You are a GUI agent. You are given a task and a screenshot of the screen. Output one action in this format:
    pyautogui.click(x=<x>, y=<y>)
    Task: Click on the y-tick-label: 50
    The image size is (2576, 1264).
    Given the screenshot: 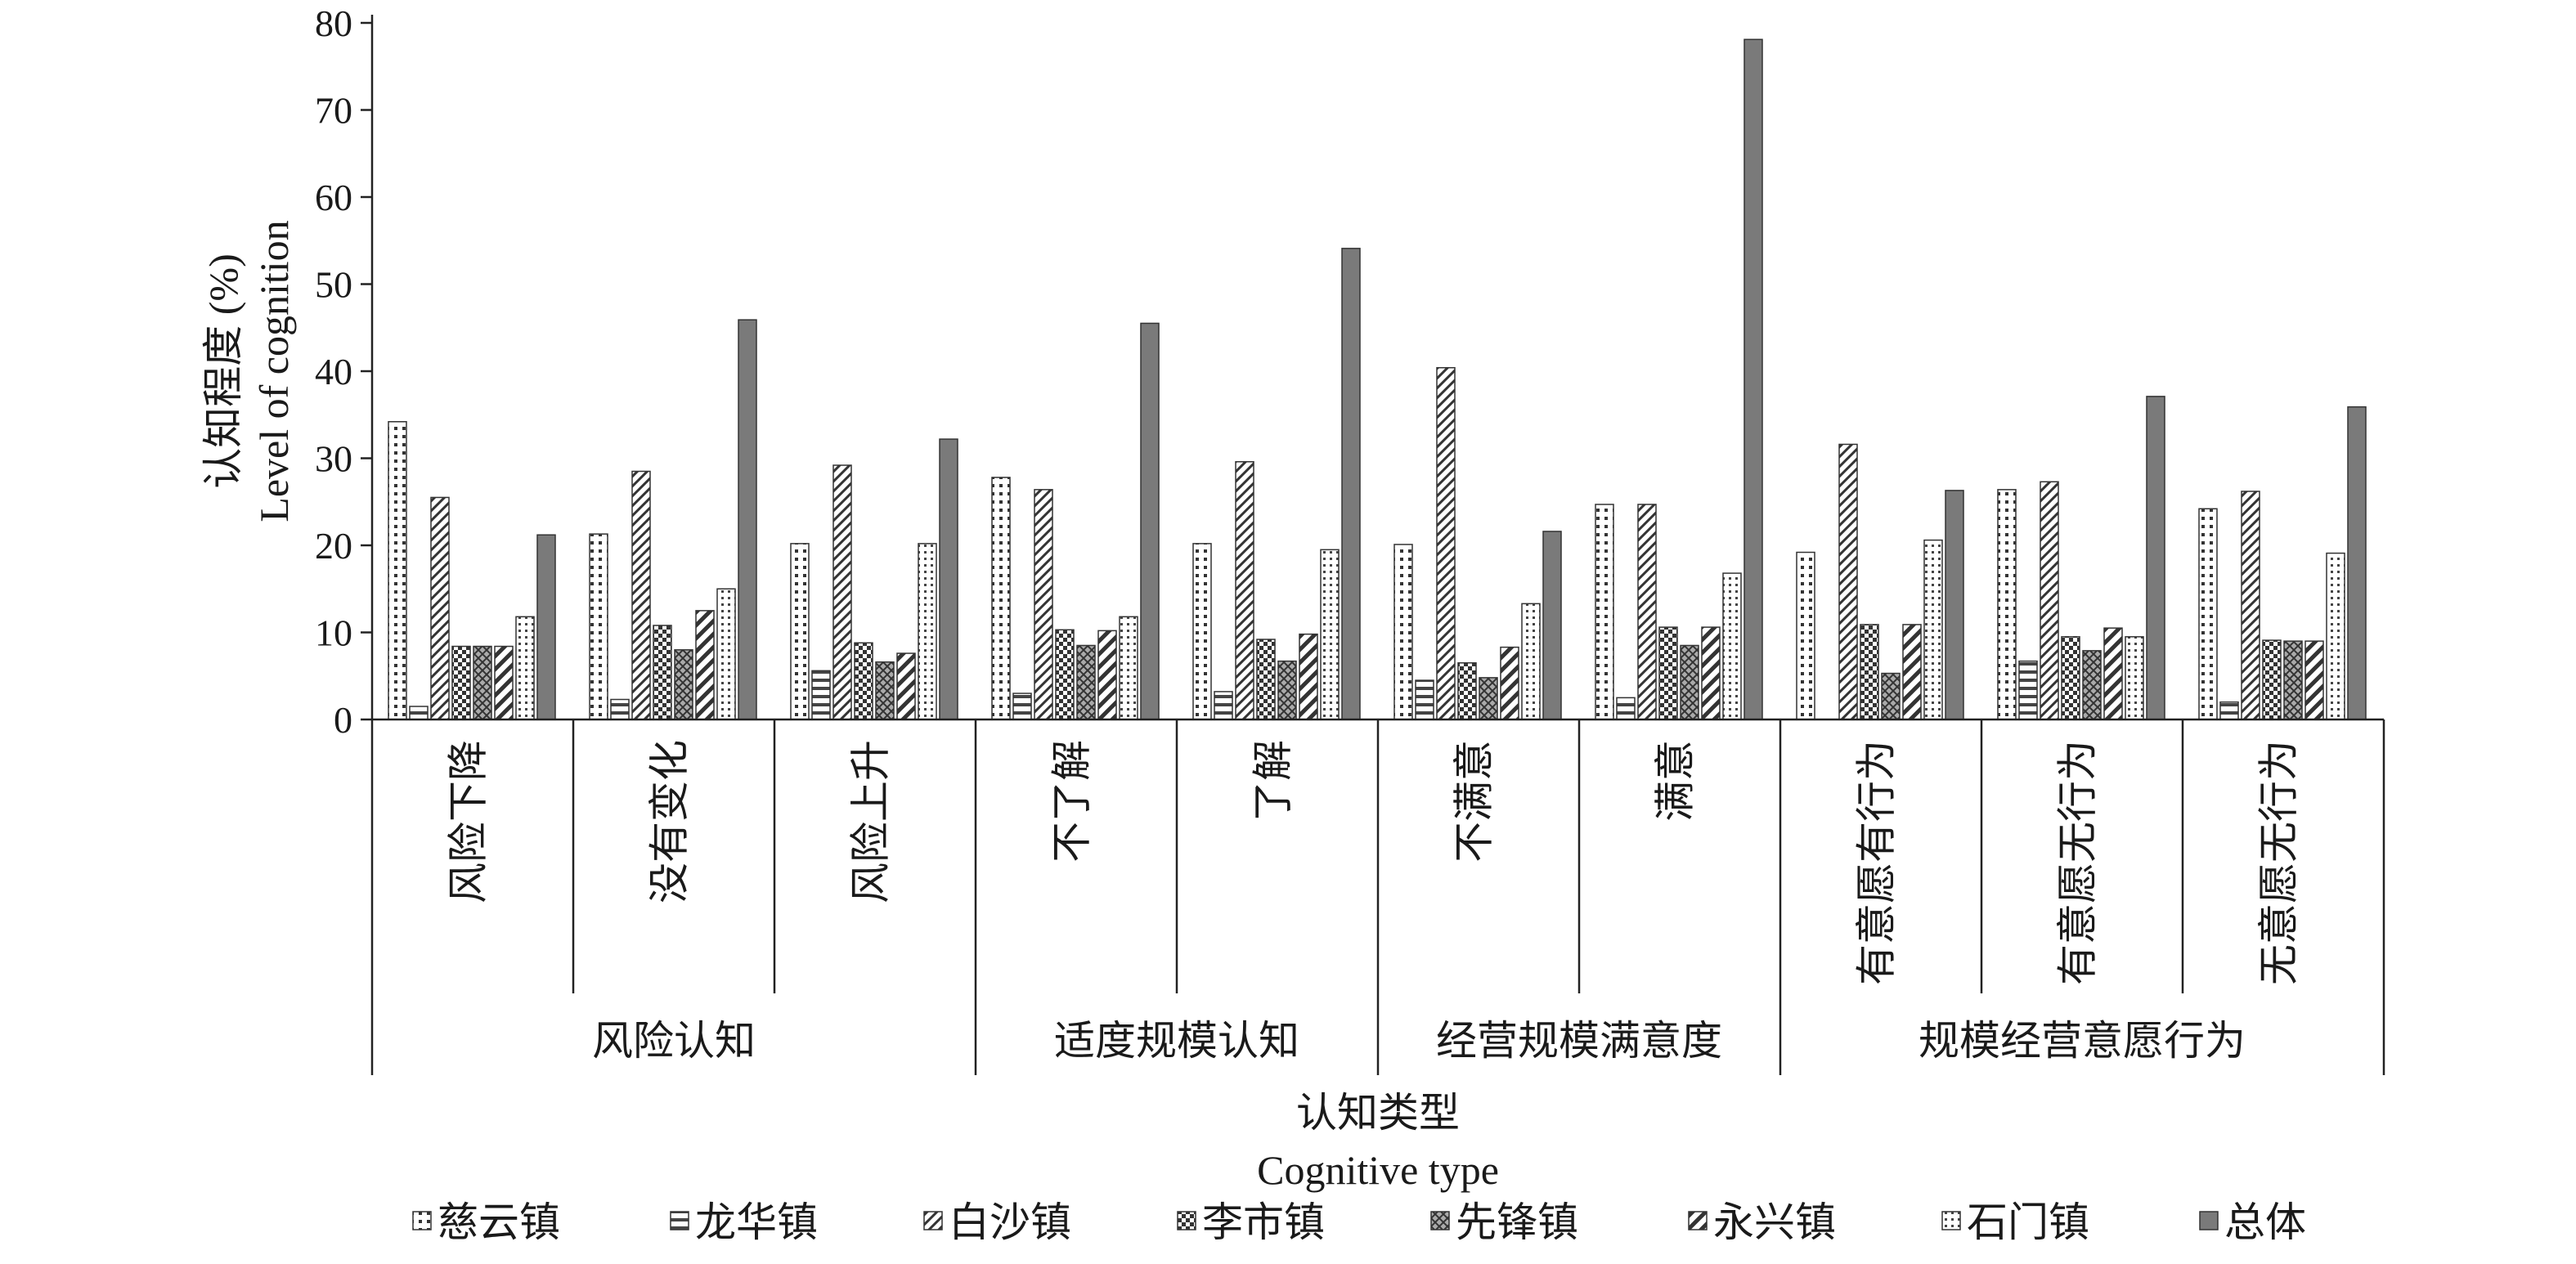 What is the action you would take?
    pyautogui.click(x=333, y=285)
    